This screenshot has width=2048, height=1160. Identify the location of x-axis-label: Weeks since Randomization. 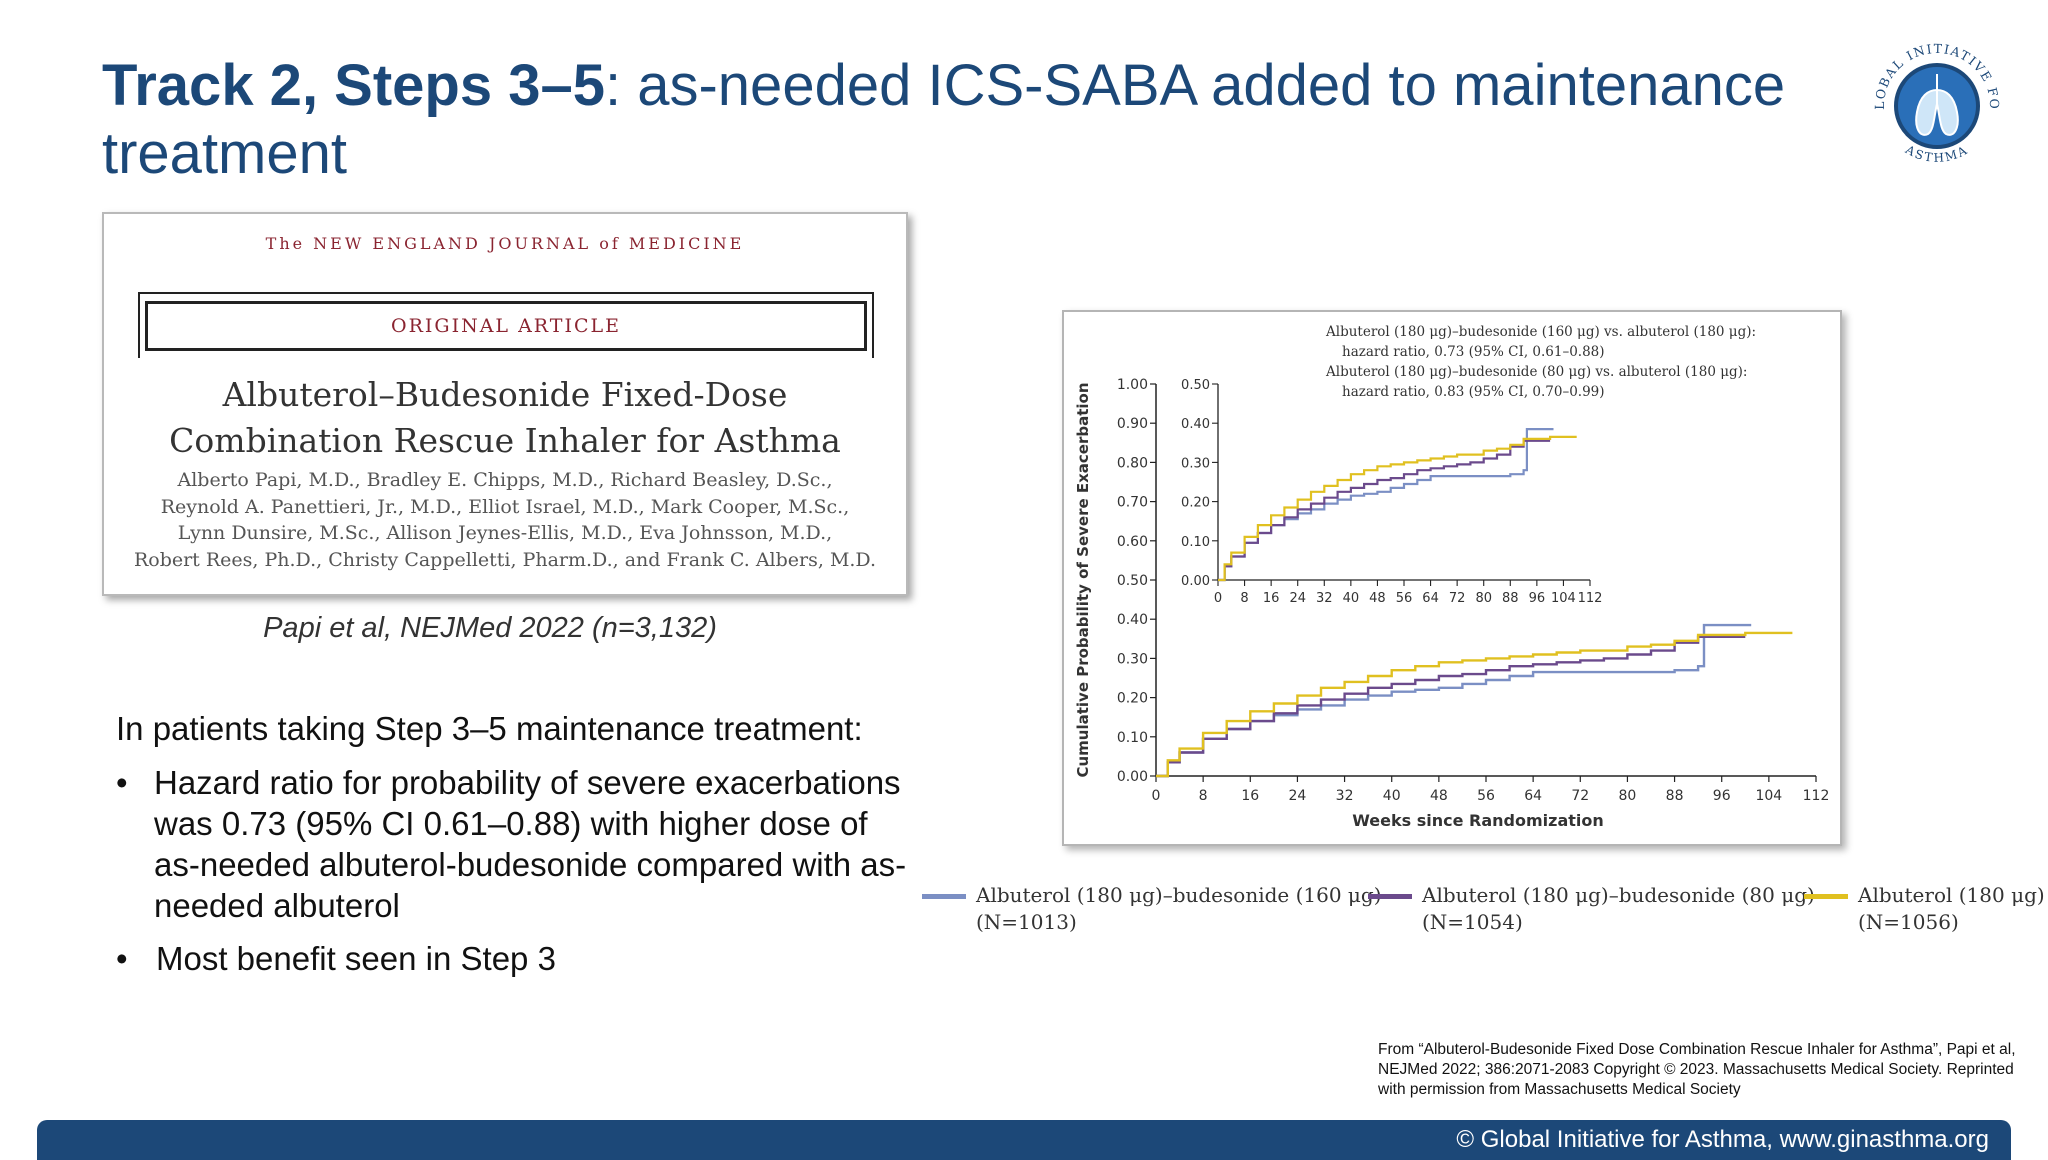
(1478, 820).